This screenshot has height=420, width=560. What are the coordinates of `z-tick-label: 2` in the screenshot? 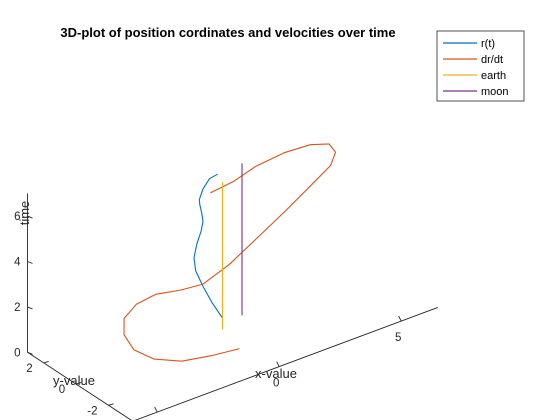 It's located at (17, 308).